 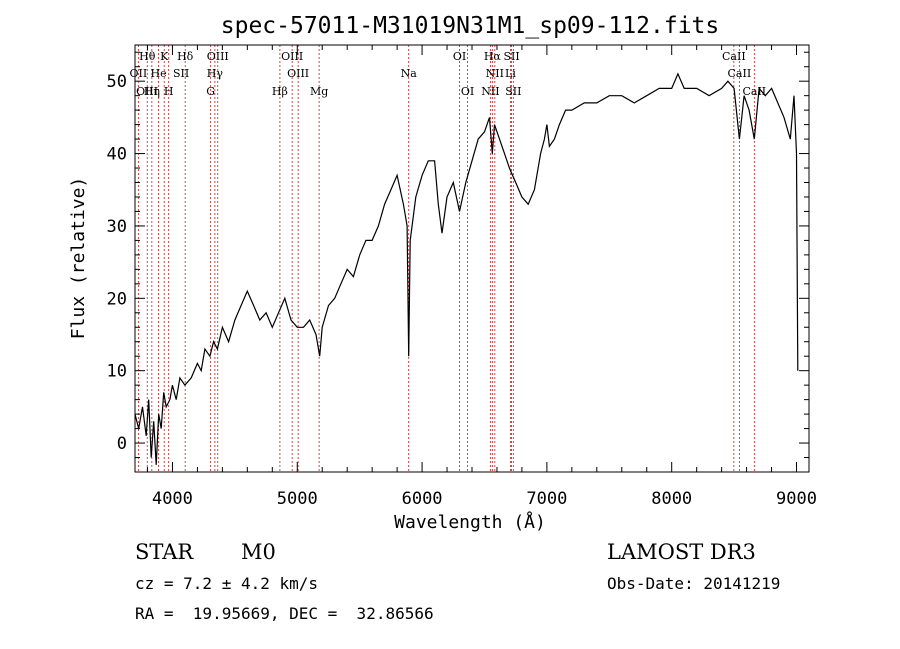 What do you see at coordinates (169, 91) in the screenshot?
I see `line-label: H` at bounding box center [169, 91].